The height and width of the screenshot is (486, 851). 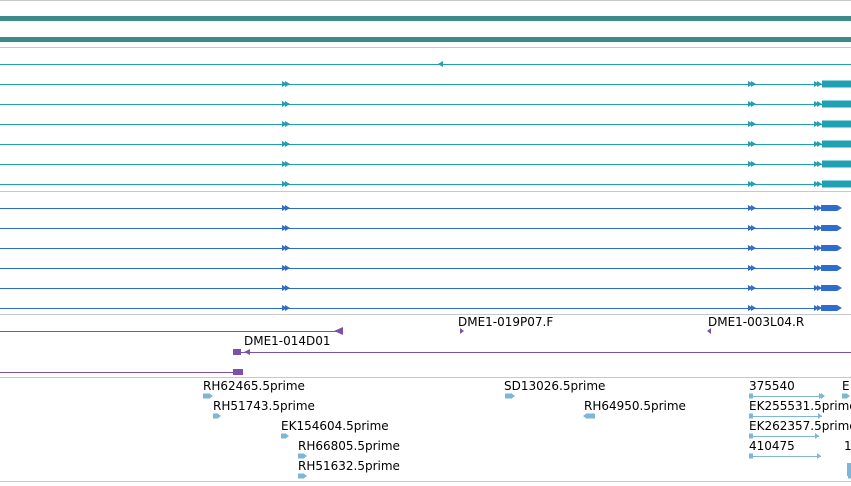 What do you see at coordinates (335, 426) in the screenshot?
I see `est-label: EK154604.5prime` at bounding box center [335, 426].